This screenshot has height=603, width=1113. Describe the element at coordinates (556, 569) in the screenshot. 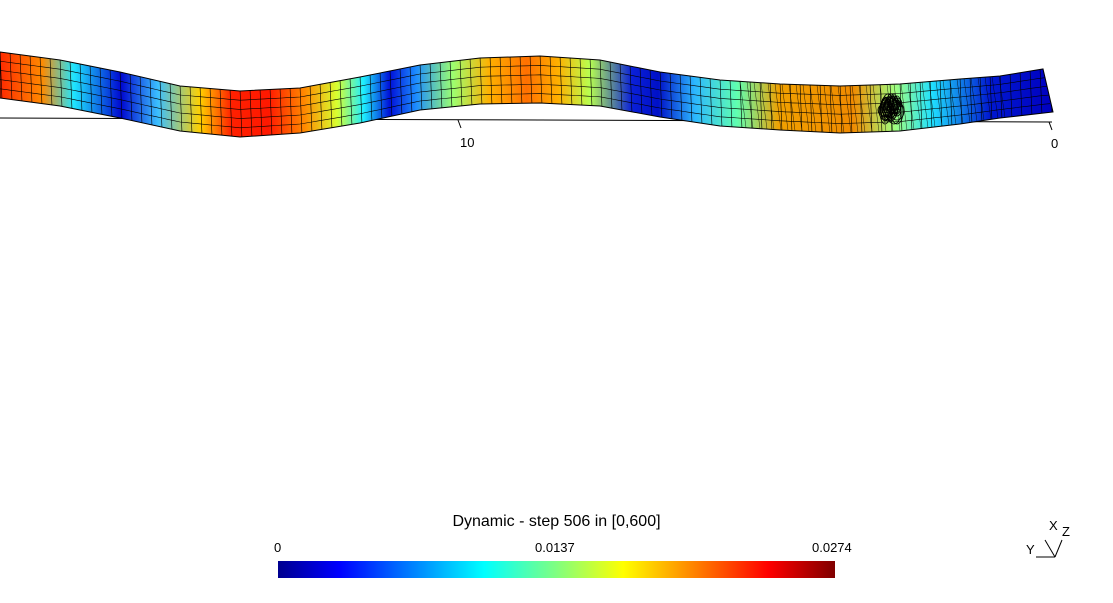

I see `colorbar` at that location.